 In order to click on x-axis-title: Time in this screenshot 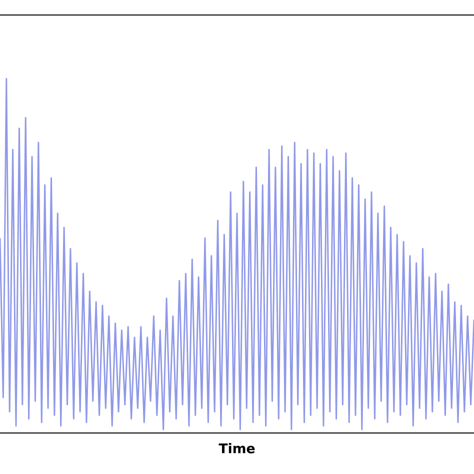, I will do `click(236, 448)`.